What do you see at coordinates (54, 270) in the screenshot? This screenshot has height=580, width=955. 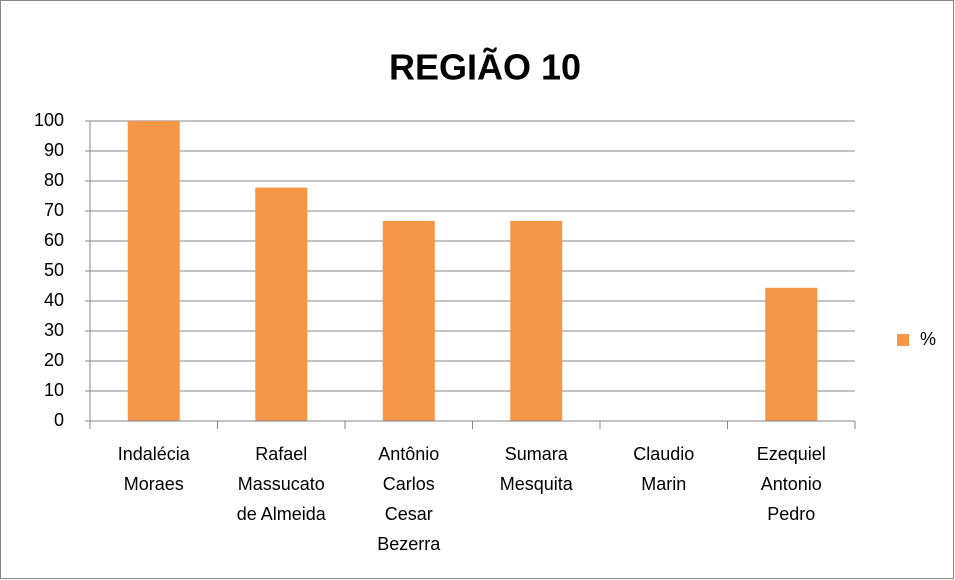 I see `y-tick-label: 50` at bounding box center [54, 270].